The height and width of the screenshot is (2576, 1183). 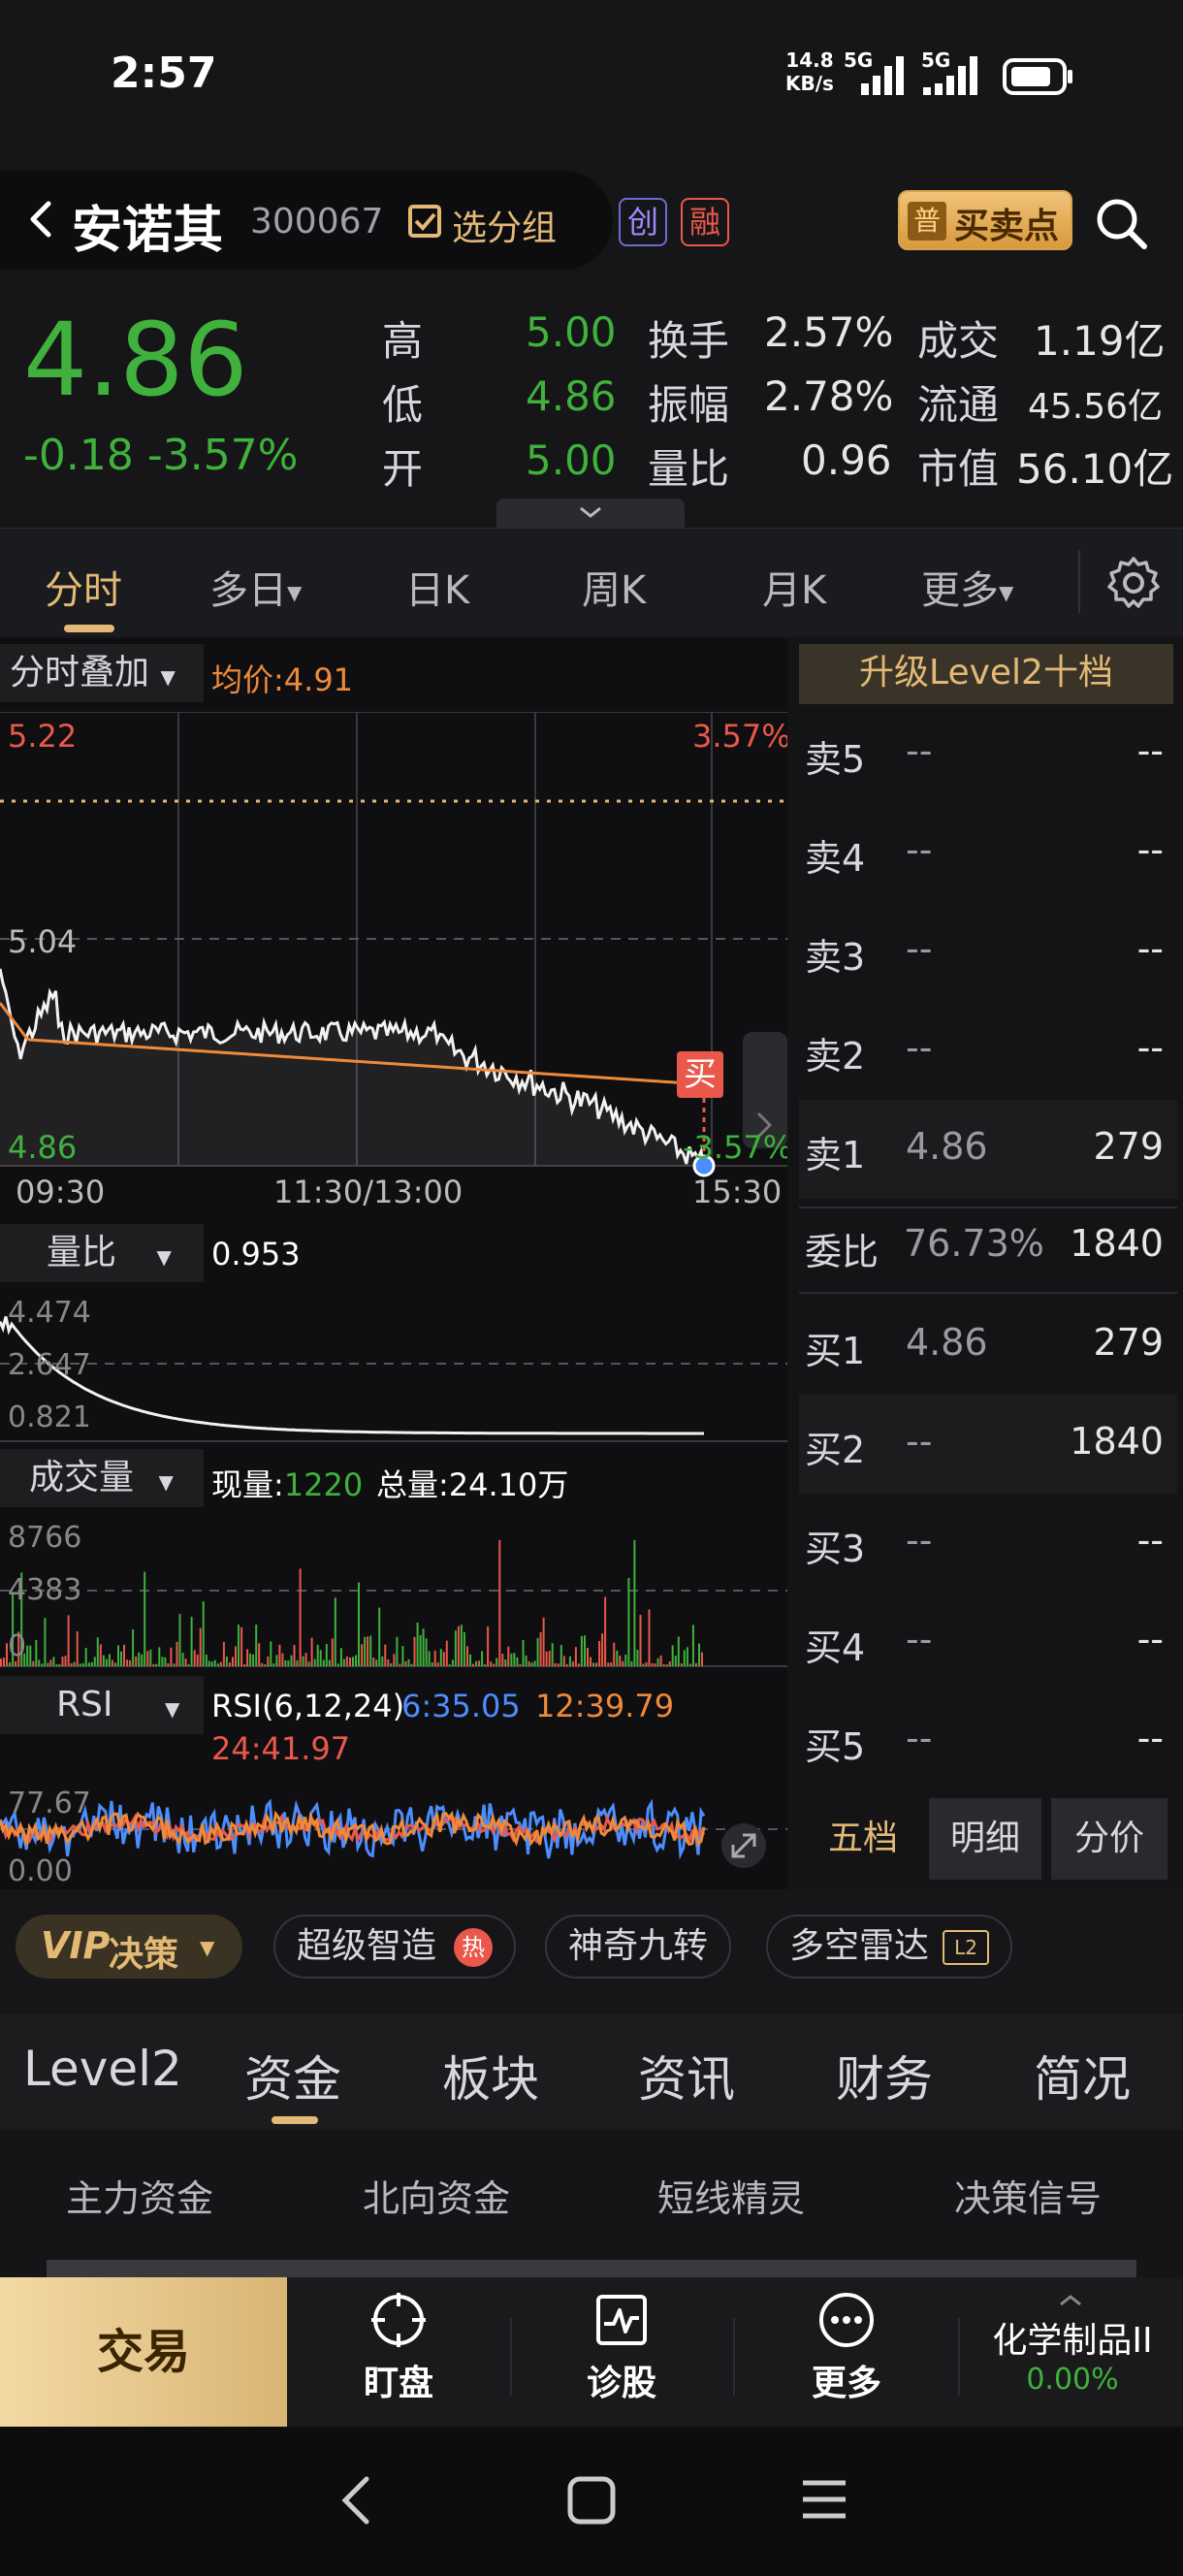 I want to click on rsi-selector: RSI ▼, so click(x=102, y=1705).